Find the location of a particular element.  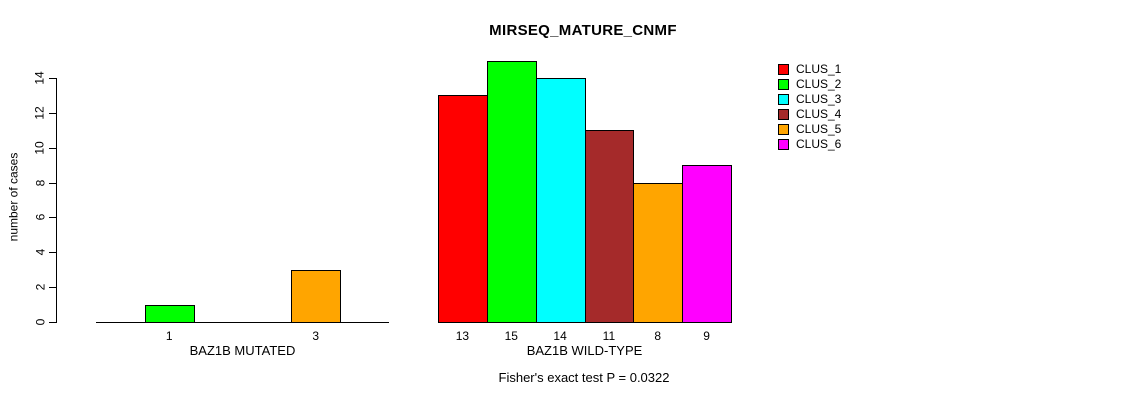

y-axis-title: number of cases is located at coordinates (13, 197).